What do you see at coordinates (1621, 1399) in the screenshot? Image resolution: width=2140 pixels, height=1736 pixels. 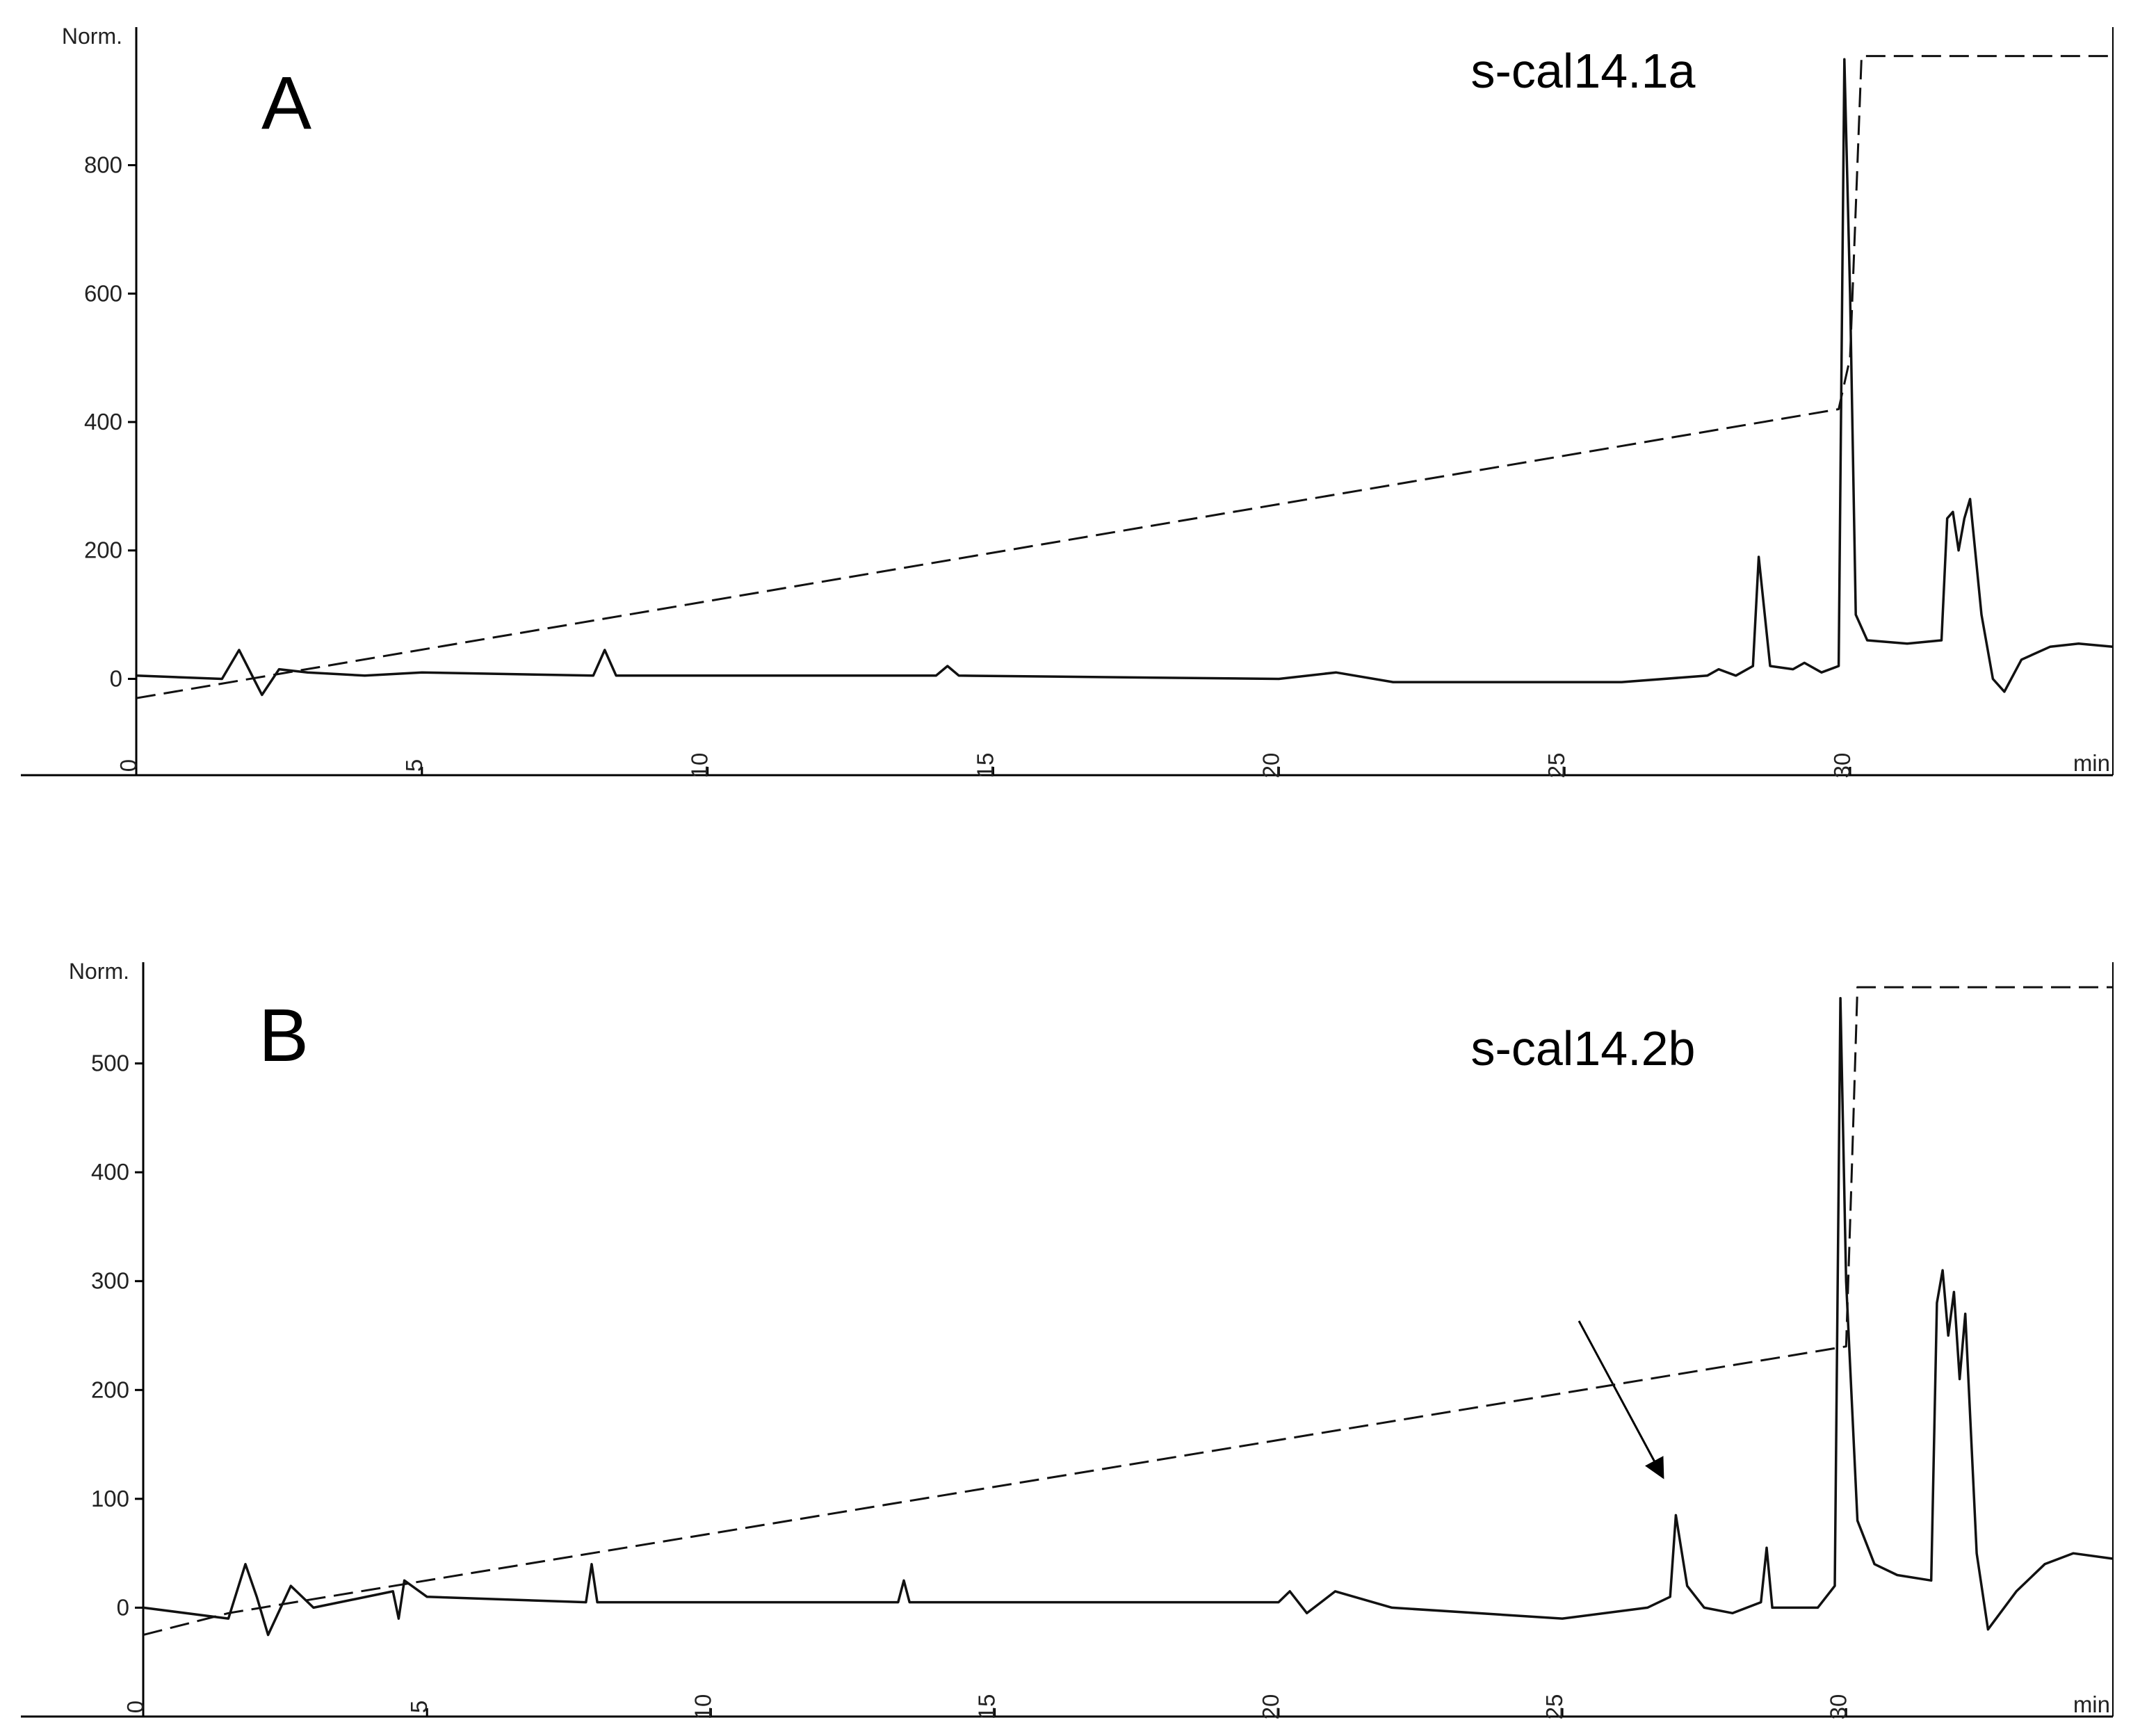 I see `arrow` at bounding box center [1621, 1399].